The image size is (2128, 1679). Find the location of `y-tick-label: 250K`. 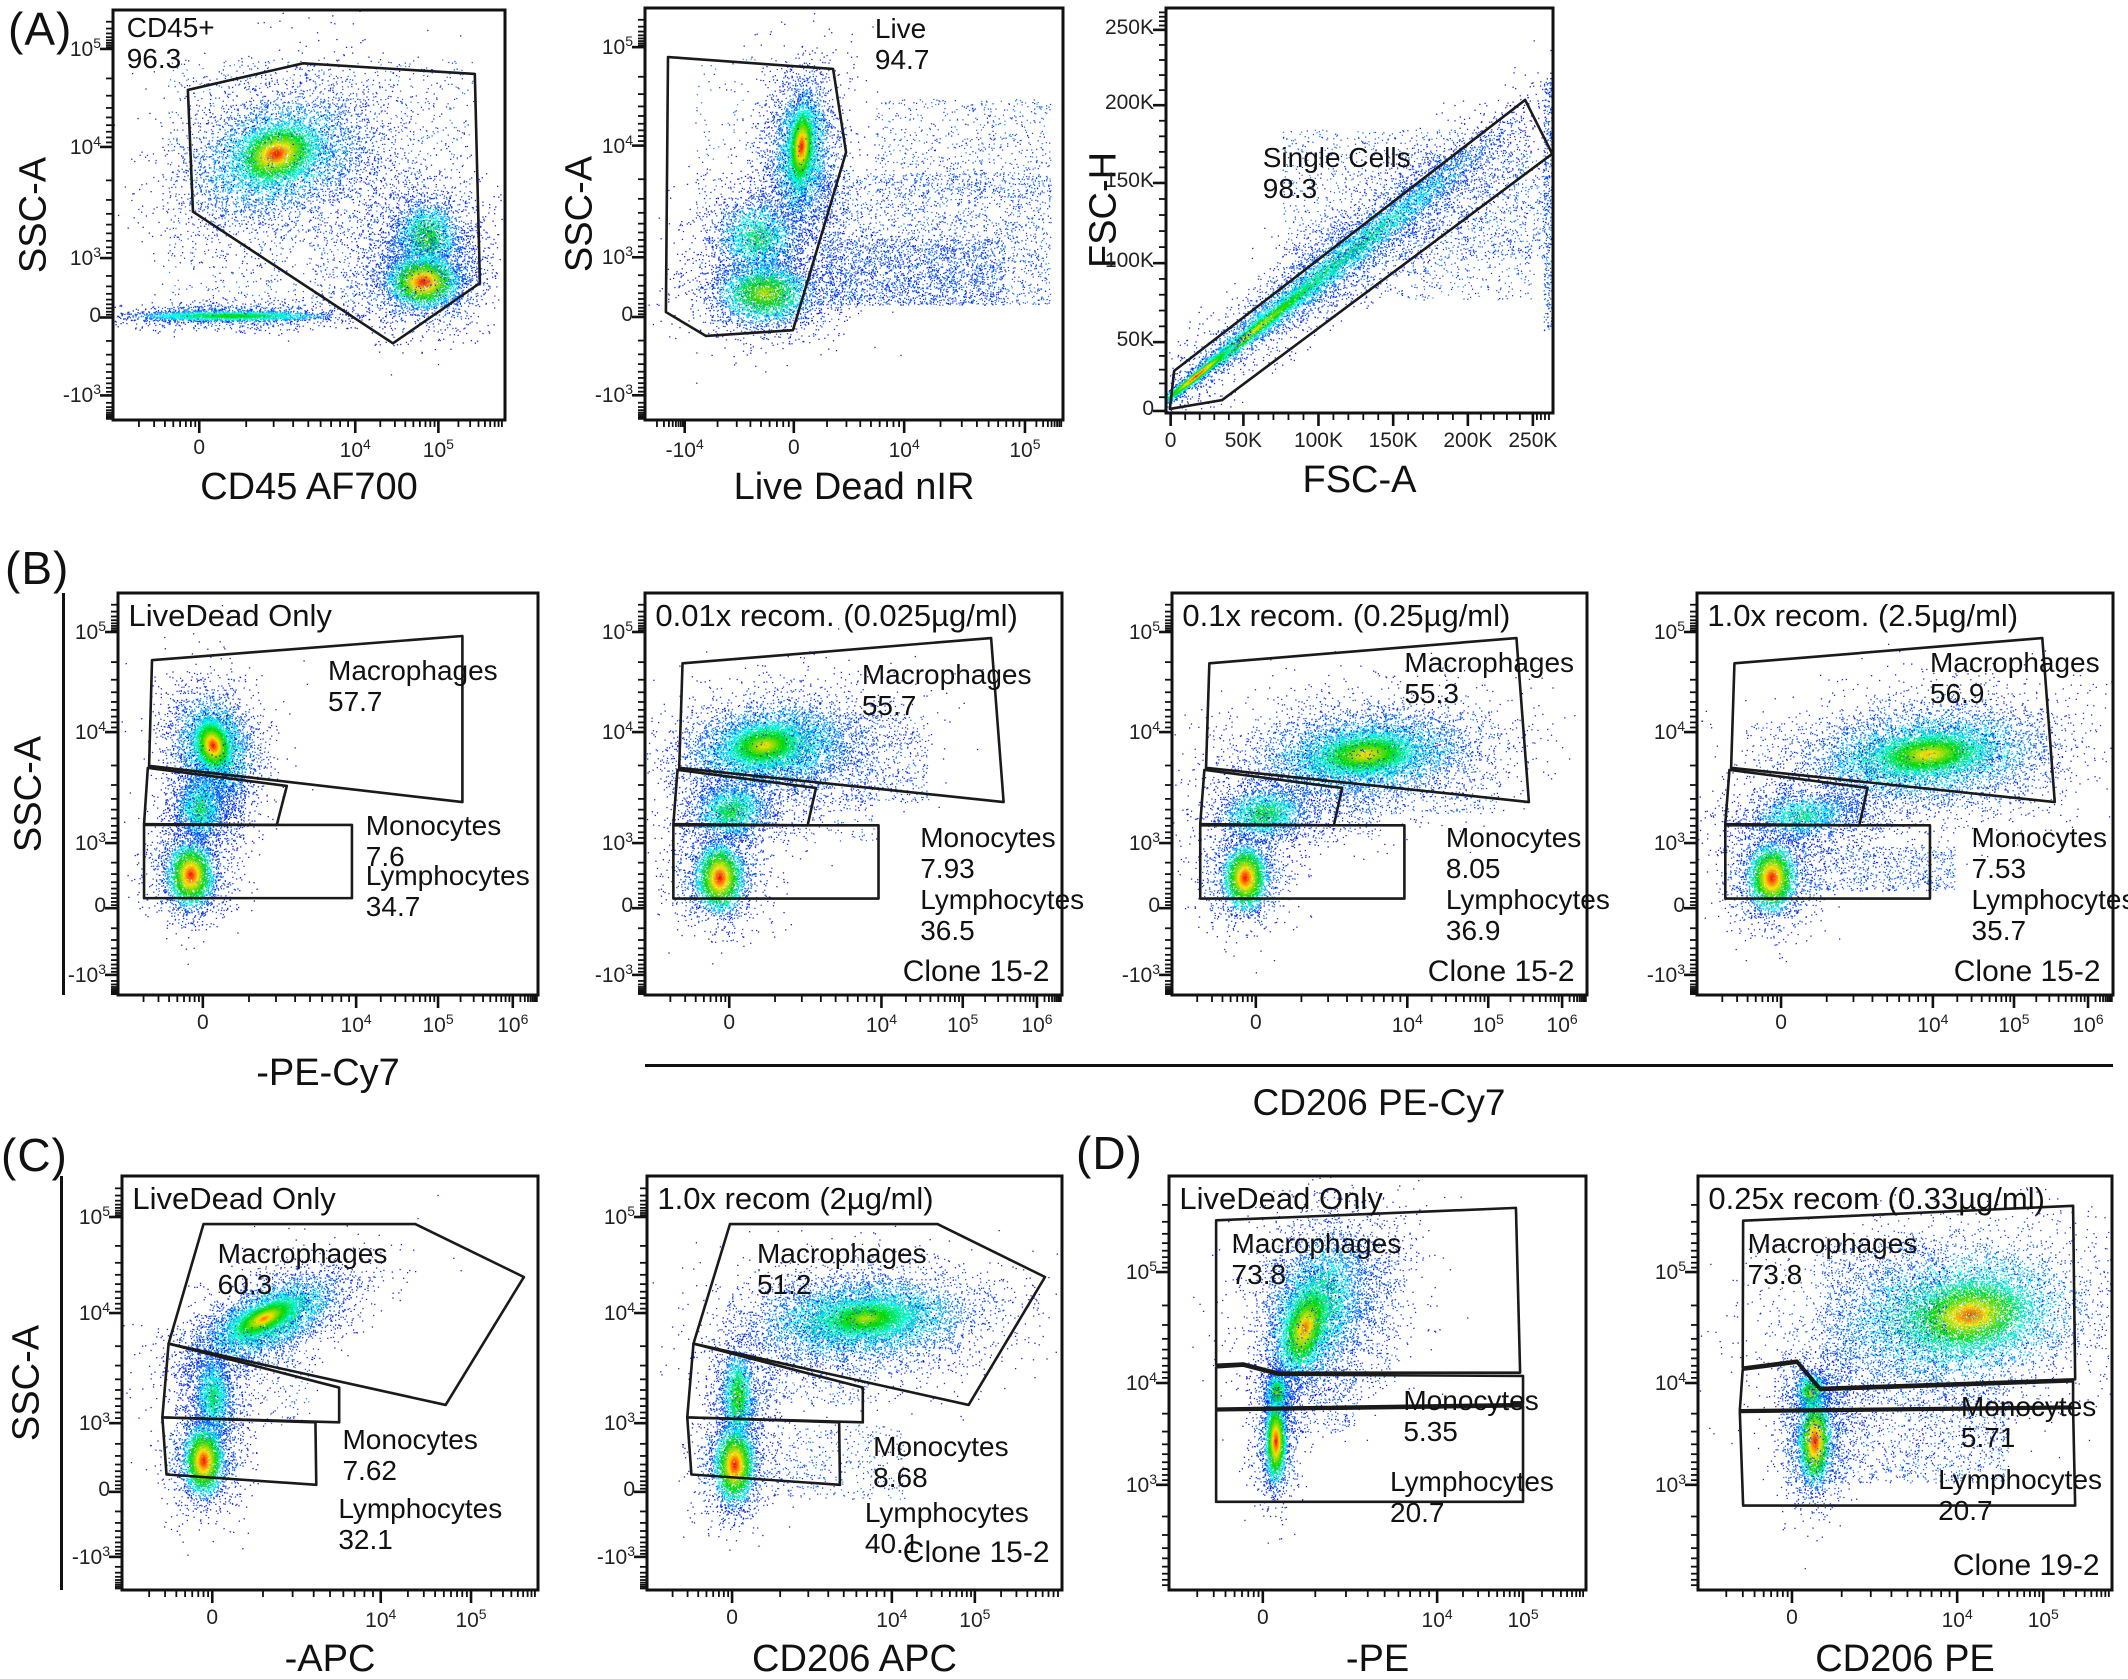

y-tick-label: 250K is located at coordinates (1129, 27).